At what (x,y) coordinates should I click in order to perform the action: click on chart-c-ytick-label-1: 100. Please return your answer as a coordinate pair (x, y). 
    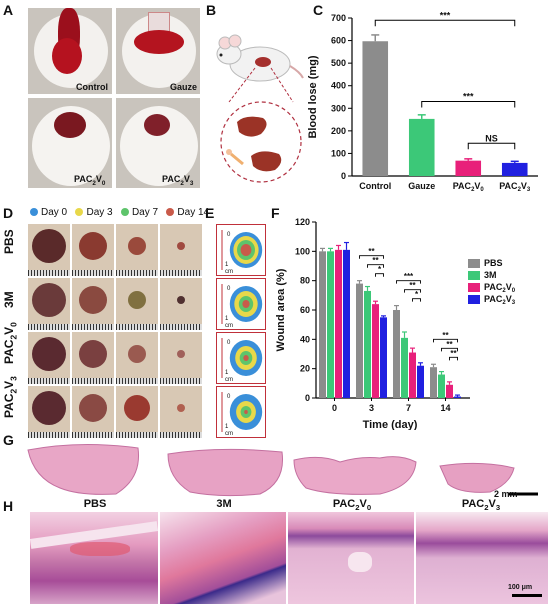
    Looking at the image, I should click on (338, 153).